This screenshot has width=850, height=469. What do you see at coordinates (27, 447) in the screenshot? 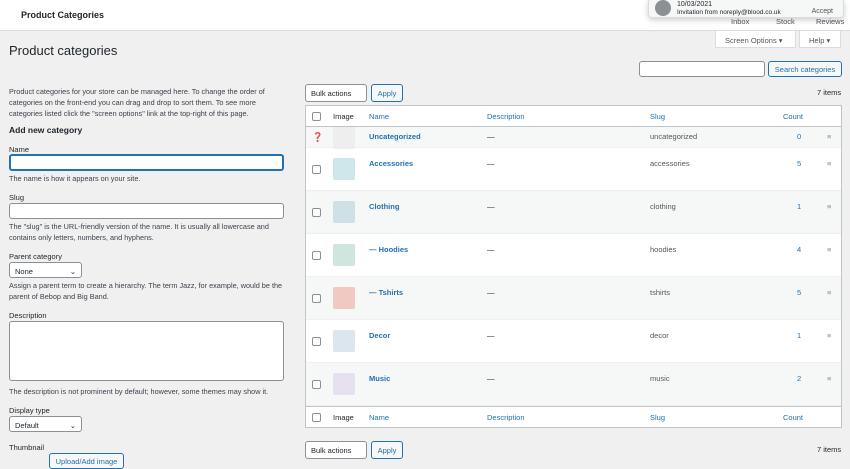
I see `thumbnail-label: Thumbnail` at bounding box center [27, 447].